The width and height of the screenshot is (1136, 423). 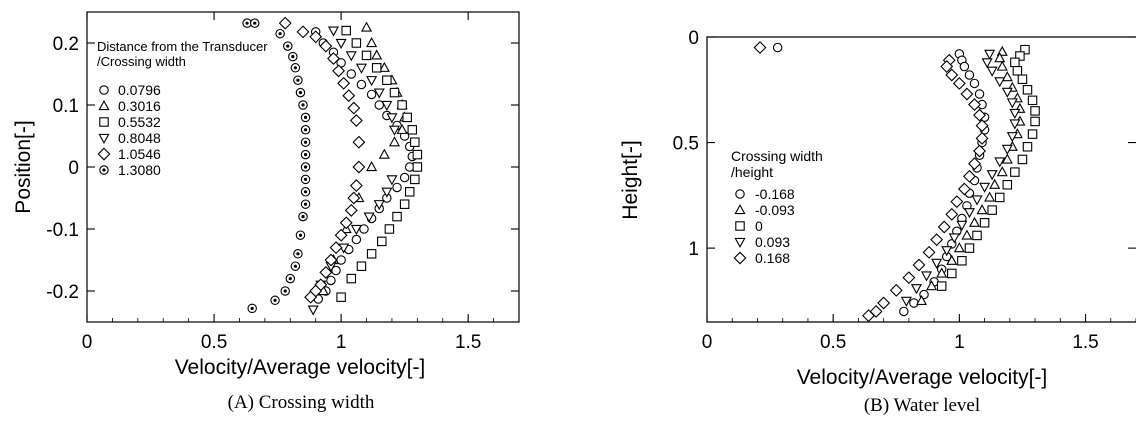 I want to click on legend-entry-label: -0.168, so click(x=775, y=194).